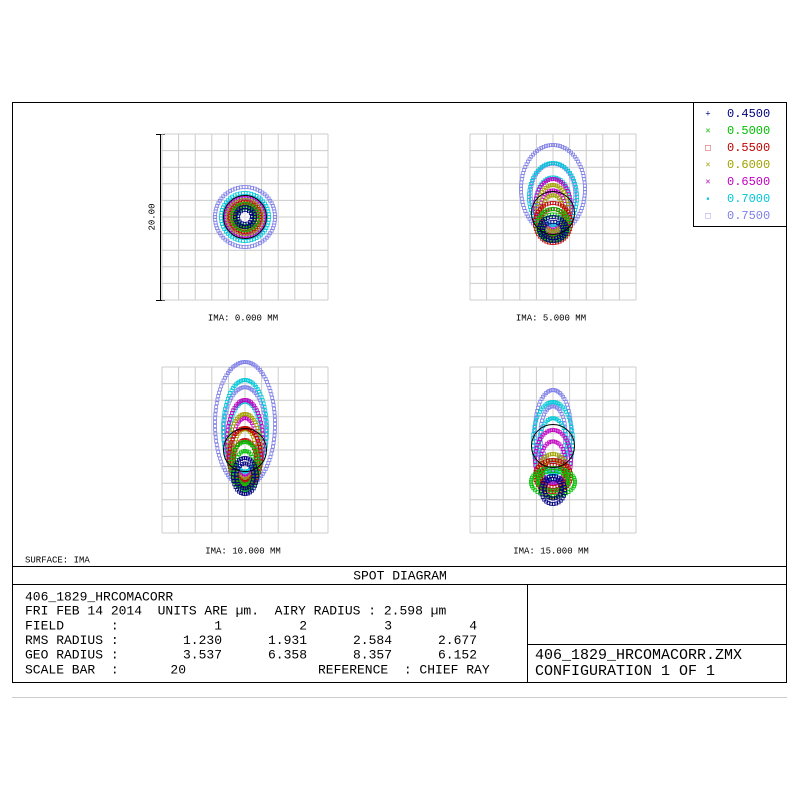 Image resolution: width=800 pixels, height=800 pixels. I want to click on lens-name: 406_1829_HRCOMACORR, so click(99, 596).